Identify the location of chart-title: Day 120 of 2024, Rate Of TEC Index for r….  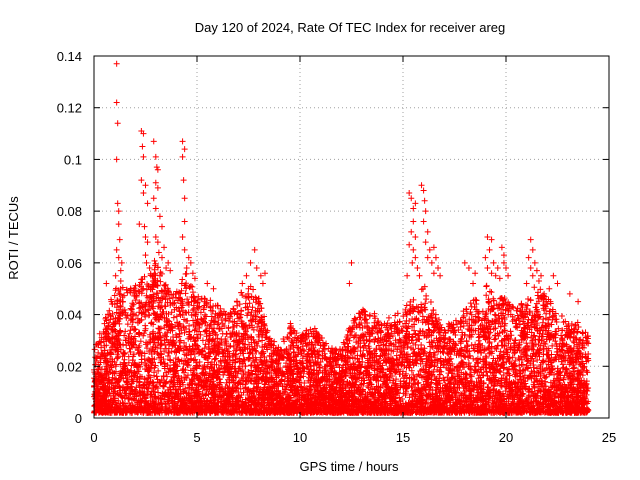
(350, 27).